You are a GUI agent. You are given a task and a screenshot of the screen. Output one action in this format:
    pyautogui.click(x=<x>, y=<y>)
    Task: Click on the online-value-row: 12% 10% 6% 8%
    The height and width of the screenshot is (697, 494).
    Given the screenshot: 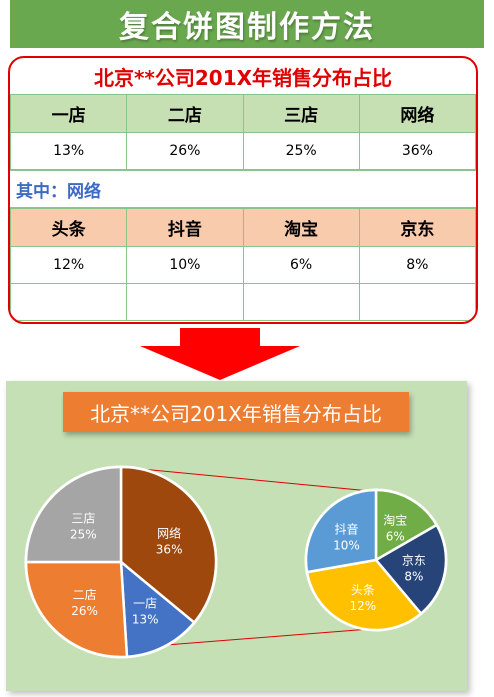 What is the action you would take?
    pyautogui.click(x=243, y=265)
    